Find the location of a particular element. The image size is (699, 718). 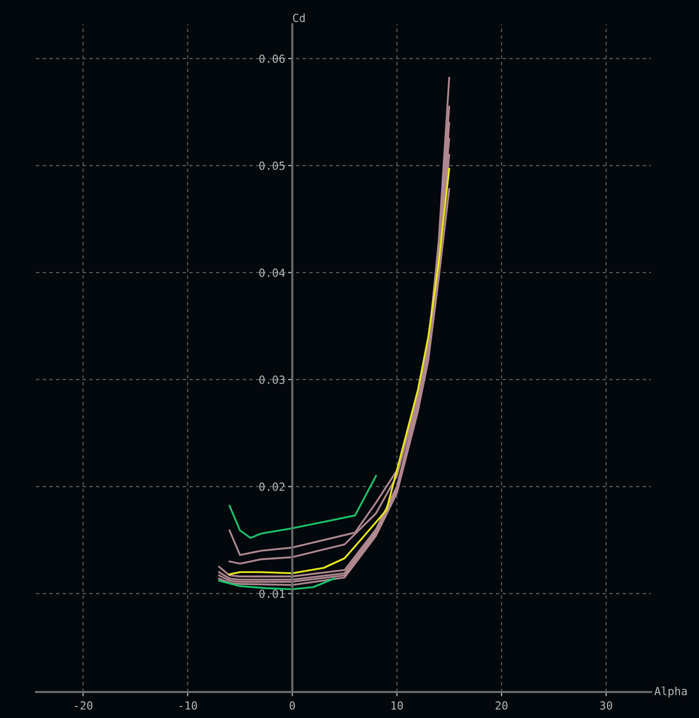

y-tick-label: 0.04 is located at coordinates (272, 272).